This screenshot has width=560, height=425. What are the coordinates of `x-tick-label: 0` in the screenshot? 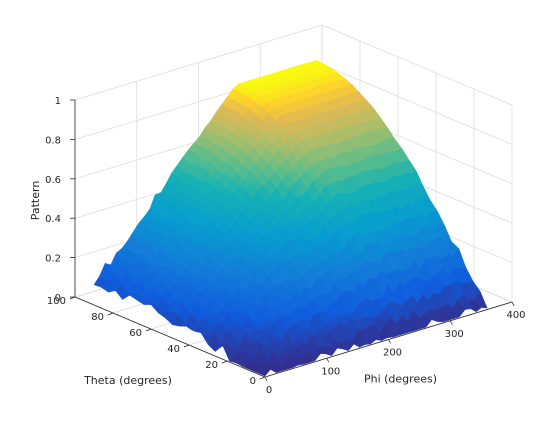 It's located at (269, 390).